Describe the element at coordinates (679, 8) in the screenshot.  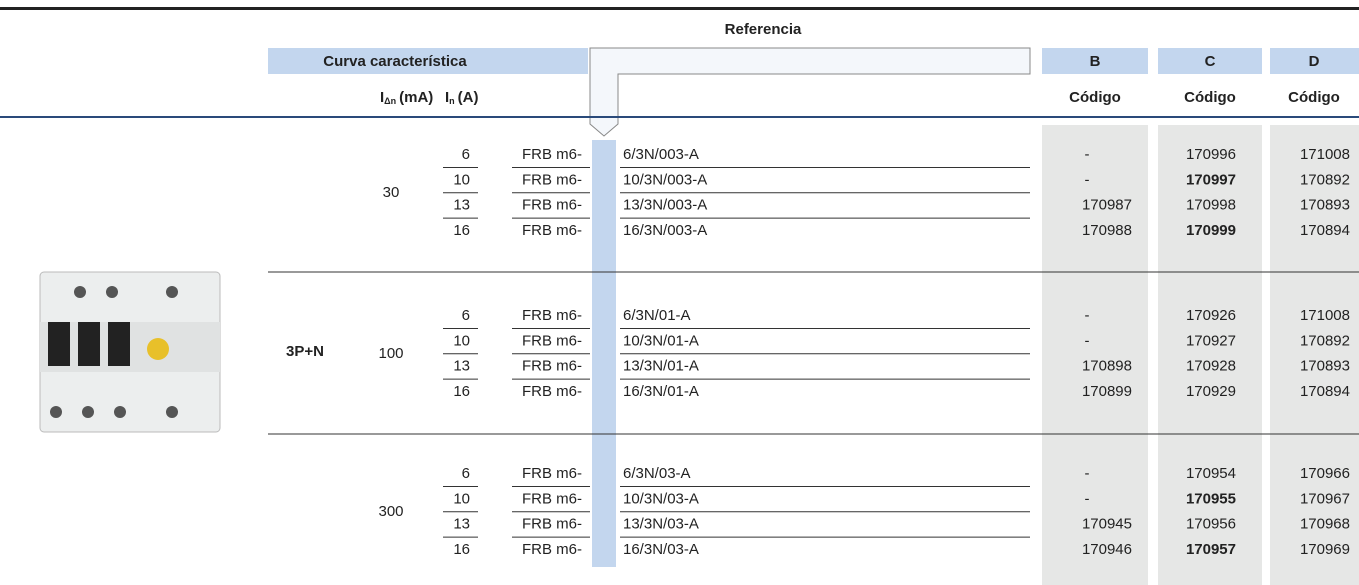
I see `top-rule` at that location.